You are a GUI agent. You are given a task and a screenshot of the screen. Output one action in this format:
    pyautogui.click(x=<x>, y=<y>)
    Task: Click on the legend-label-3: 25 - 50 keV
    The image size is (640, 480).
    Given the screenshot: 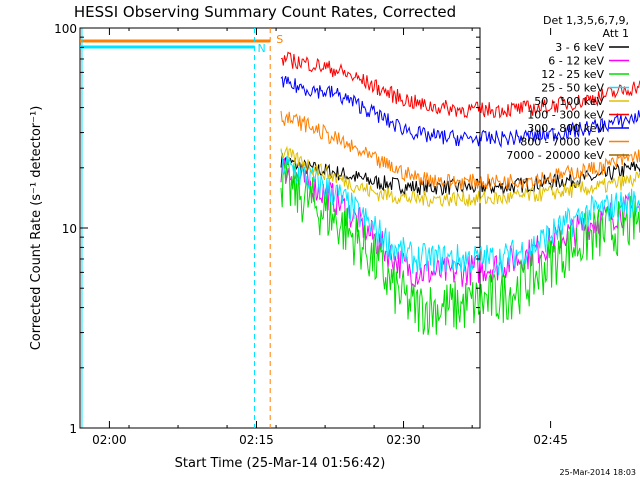 What is the action you would take?
    pyautogui.click(x=572, y=88)
    